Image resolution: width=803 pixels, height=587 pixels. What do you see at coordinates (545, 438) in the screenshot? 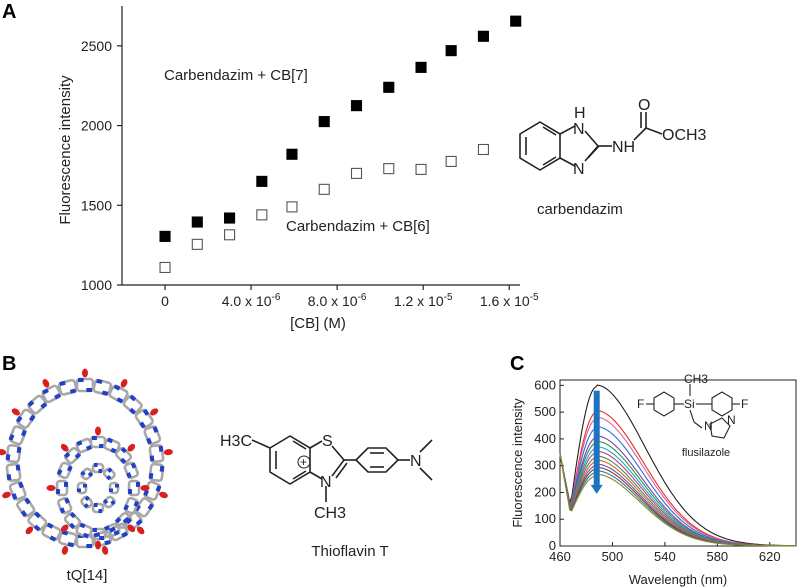
I see `chart-c-ytick-label: 400` at bounding box center [545, 438].